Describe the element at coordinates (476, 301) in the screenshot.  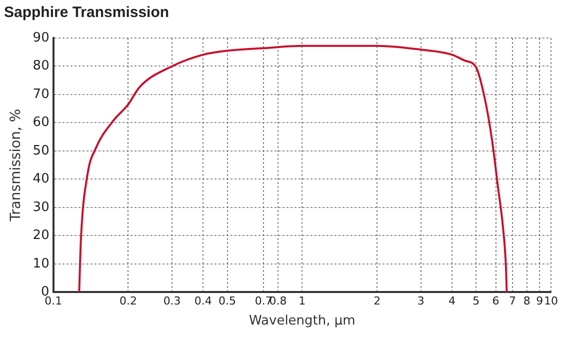
I see `x-tick-label: 5` at that location.